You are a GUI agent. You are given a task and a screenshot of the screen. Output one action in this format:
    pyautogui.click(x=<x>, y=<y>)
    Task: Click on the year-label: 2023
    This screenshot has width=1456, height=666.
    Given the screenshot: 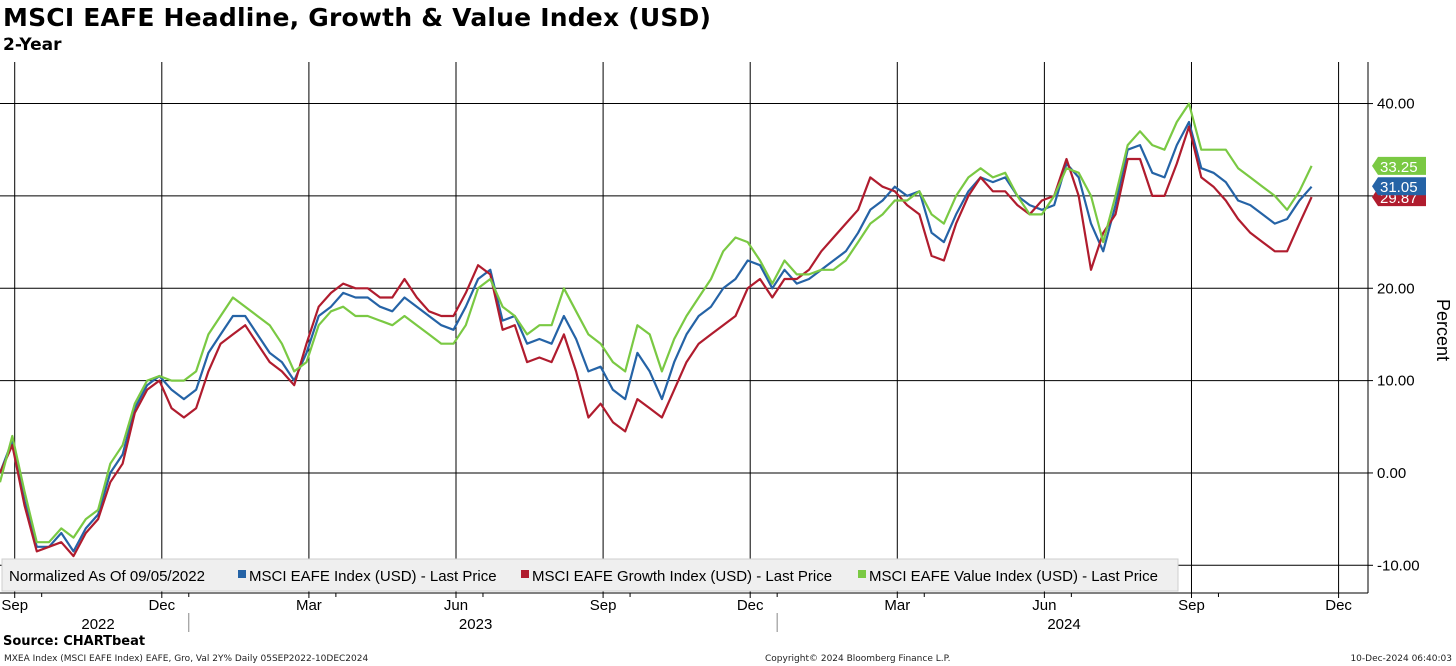 What is the action you would take?
    pyautogui.click(x=475, y=624)
    